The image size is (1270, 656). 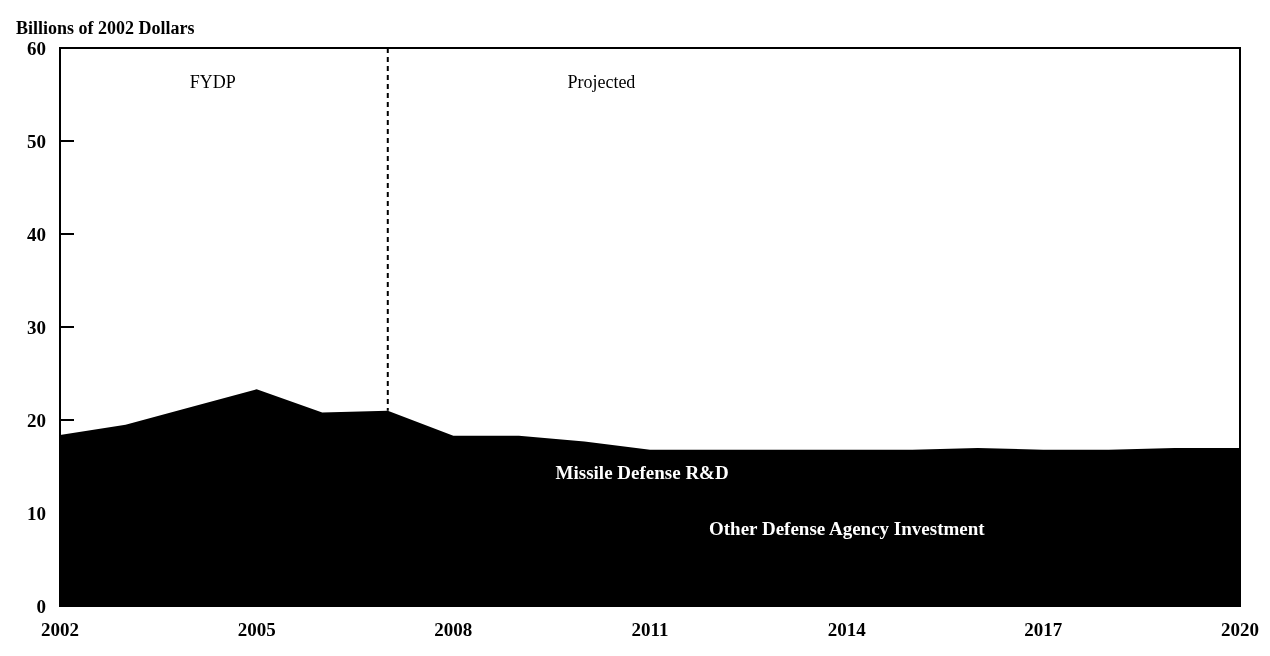 I want to click on annotation: Projected, so click(x=601, y=81).